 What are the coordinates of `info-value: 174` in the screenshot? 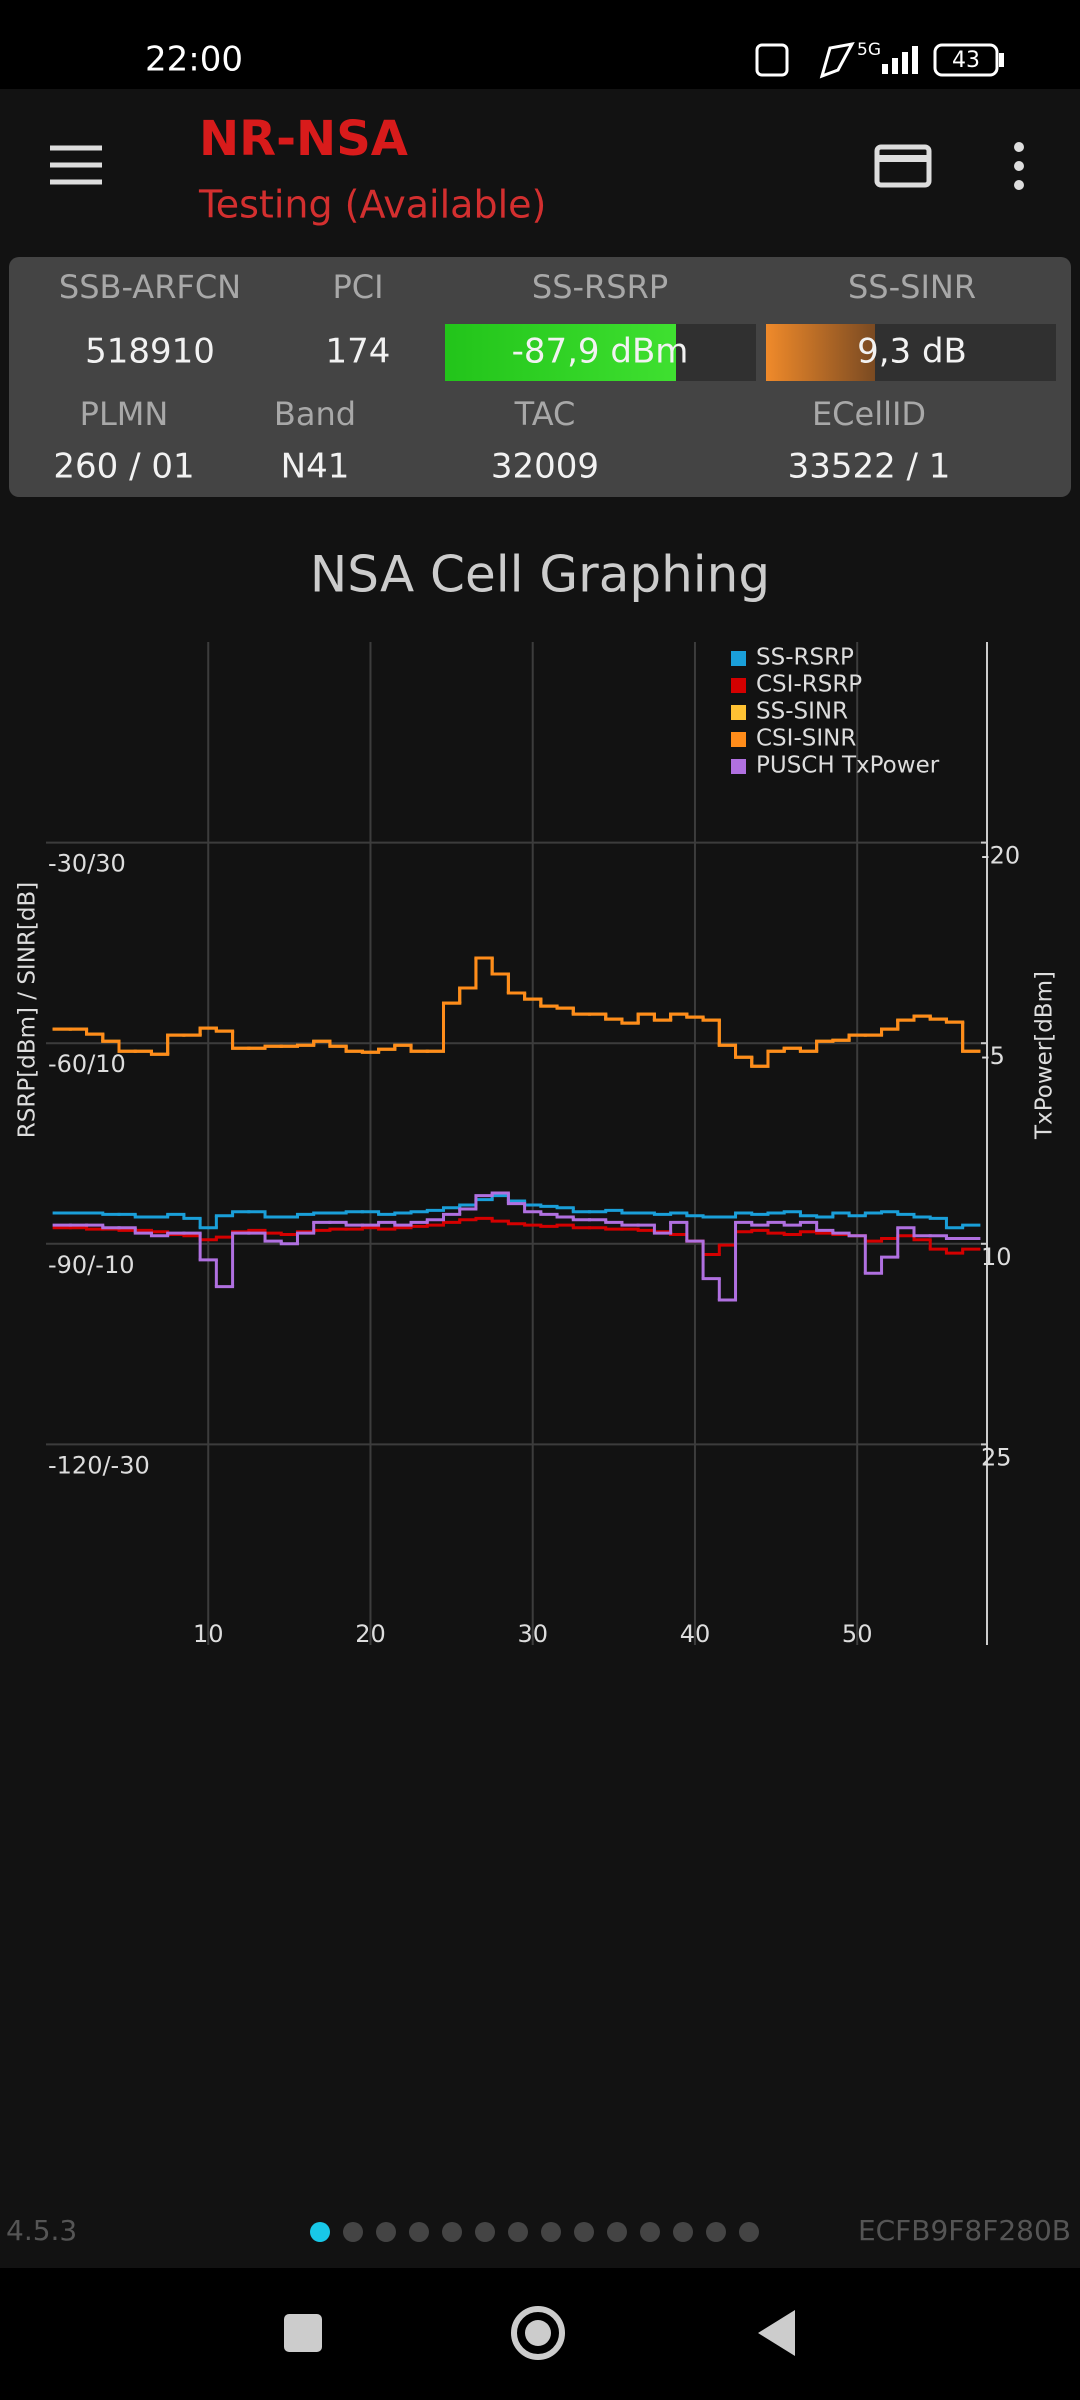 It's located at (358, 352).